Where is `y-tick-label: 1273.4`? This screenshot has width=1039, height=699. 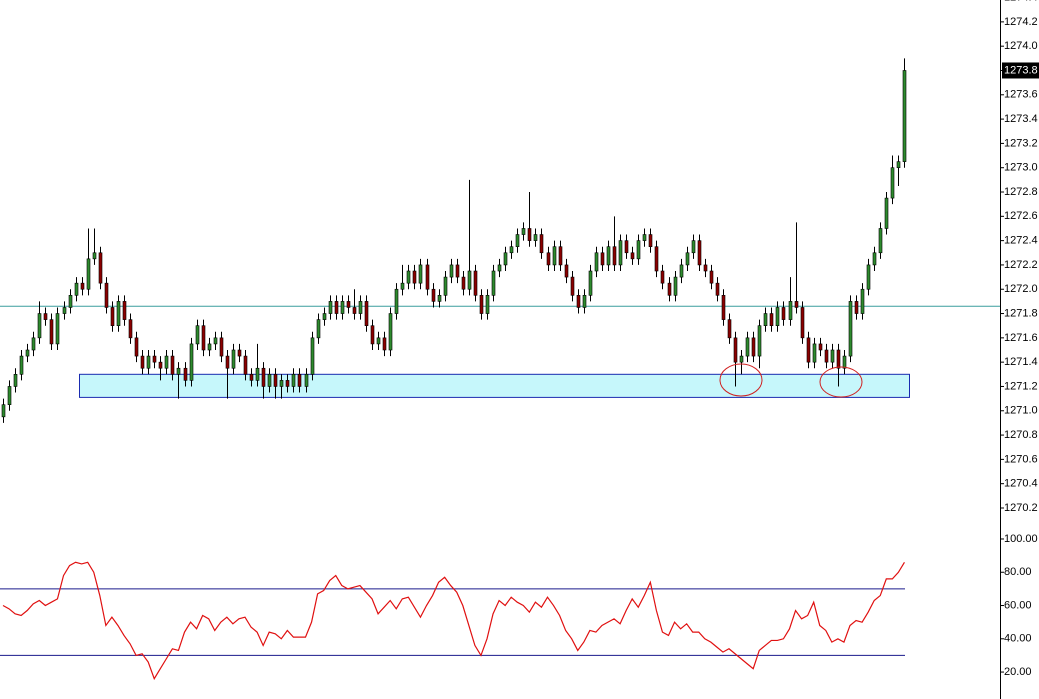
y-tick-label: 1273.4 is located at coordinates (1021, 119).